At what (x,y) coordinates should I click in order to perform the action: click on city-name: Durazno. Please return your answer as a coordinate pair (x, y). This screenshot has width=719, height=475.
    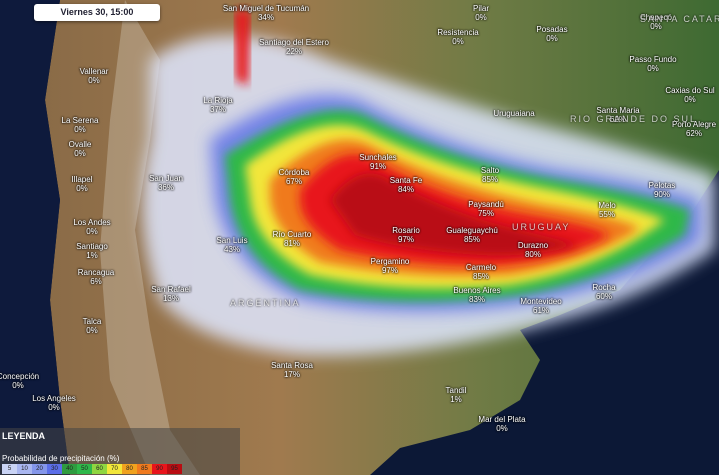
    Looking at the image, I should click on (533, 245).